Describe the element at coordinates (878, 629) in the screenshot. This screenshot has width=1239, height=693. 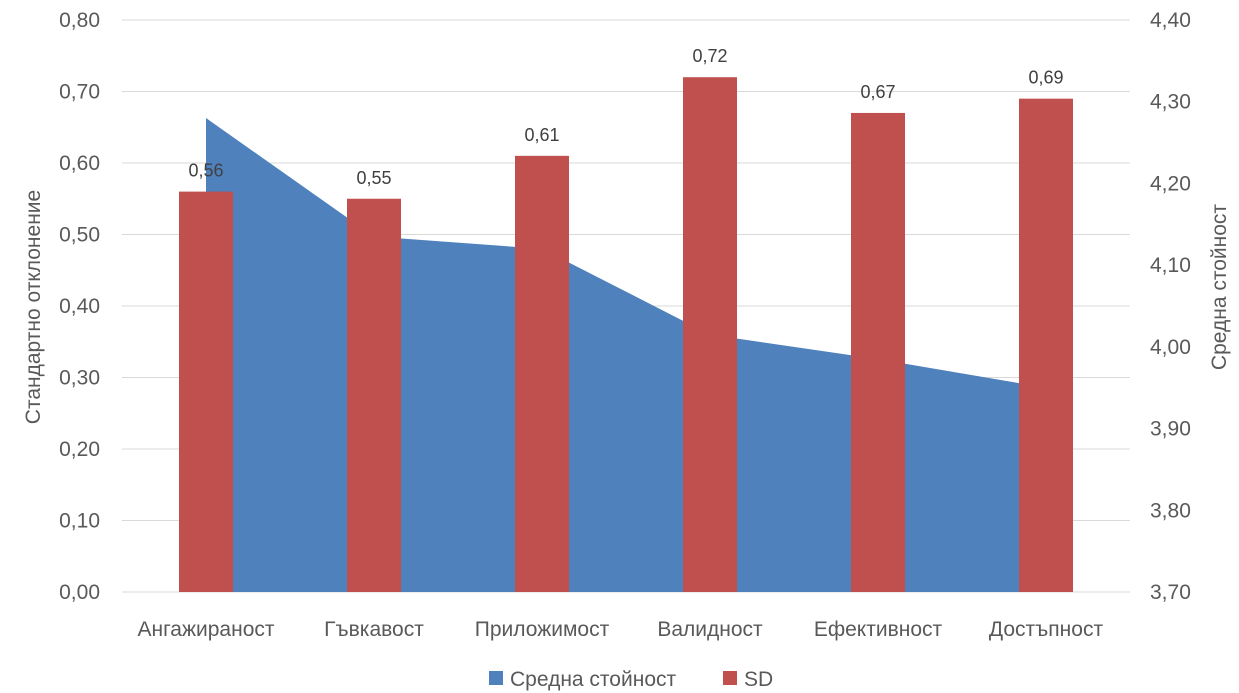
I see `category-label: Ефективност` at that location.